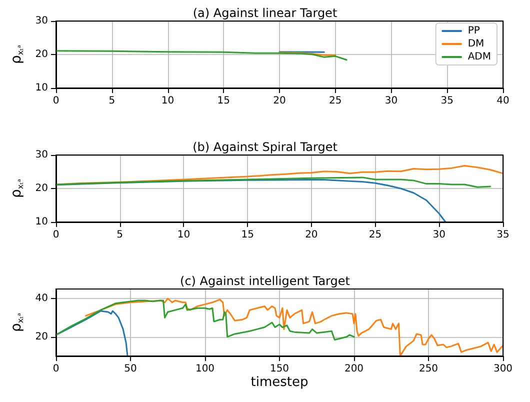  Describe the element at coordinates (265, 13) in the screenshot. I see `chart-title: (a) Against linear Target` at that location.